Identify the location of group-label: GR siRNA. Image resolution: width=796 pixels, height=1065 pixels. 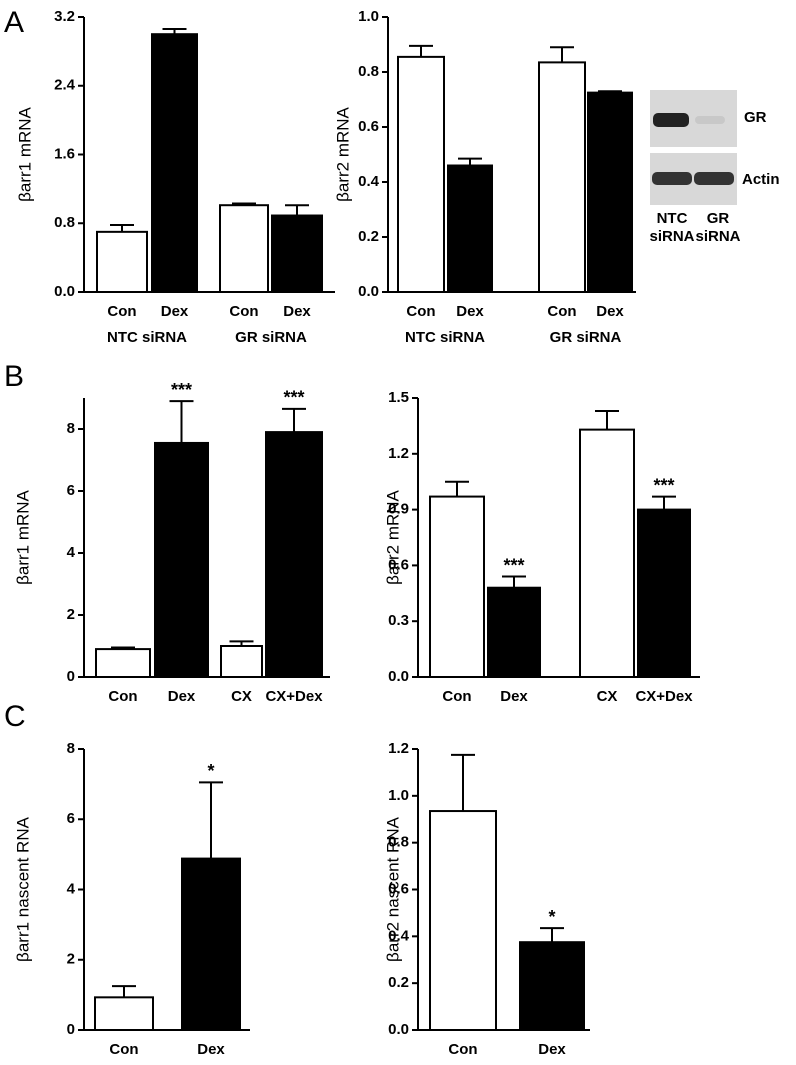
(271, 337).